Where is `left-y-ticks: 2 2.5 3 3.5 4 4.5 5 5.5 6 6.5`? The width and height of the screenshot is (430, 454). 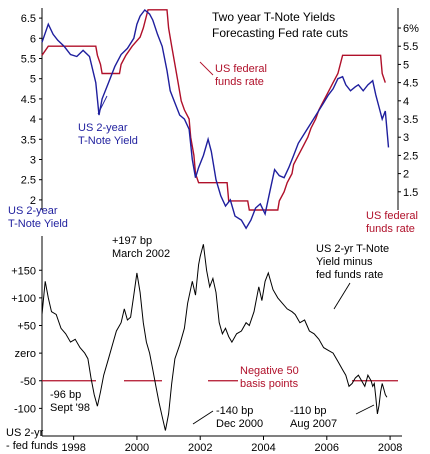
left-y-ticks: 2 2.5 3 3.5 4 4.5 5 5.5 6 6.5 is located at coordinates (31, 110).